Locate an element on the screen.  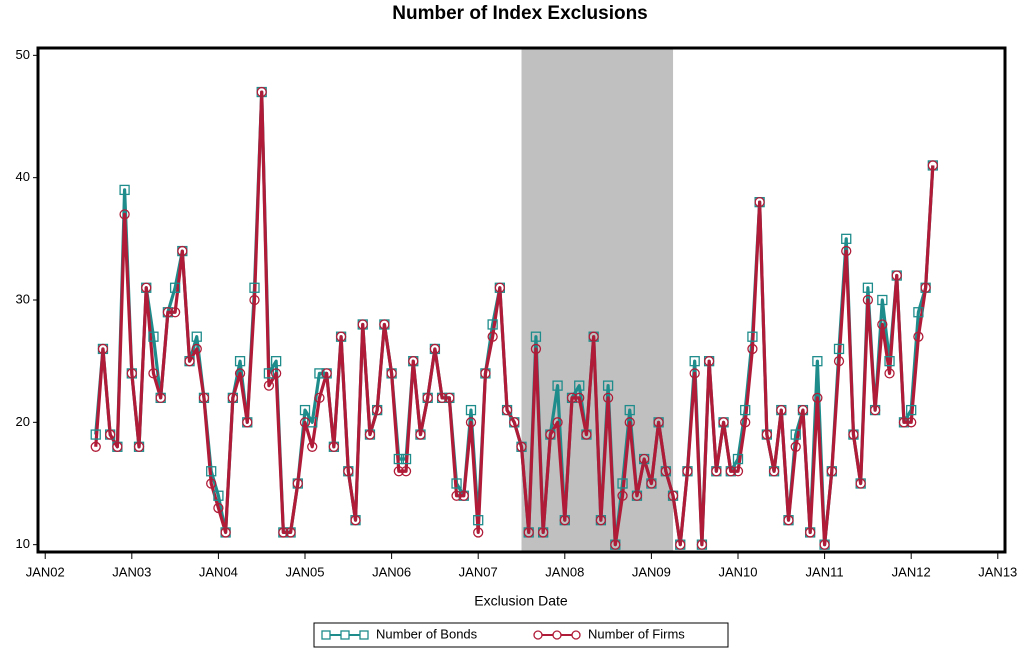
x-tick-label: JAN05 is located at coordinates (304, 571).